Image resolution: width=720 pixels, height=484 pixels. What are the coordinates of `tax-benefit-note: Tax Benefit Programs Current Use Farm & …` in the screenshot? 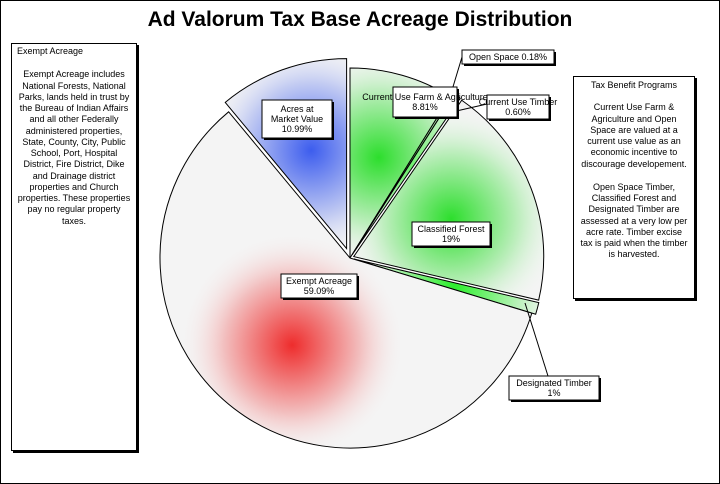 It's located at (634, 187).